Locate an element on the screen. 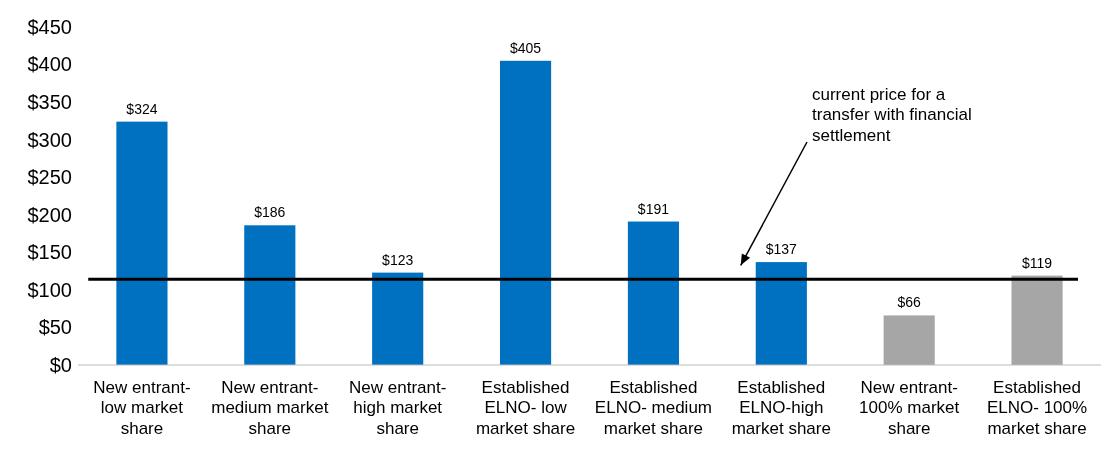 The image size is (1109, 465). y-tick-label: $450 is located at coordinates (49, 26).